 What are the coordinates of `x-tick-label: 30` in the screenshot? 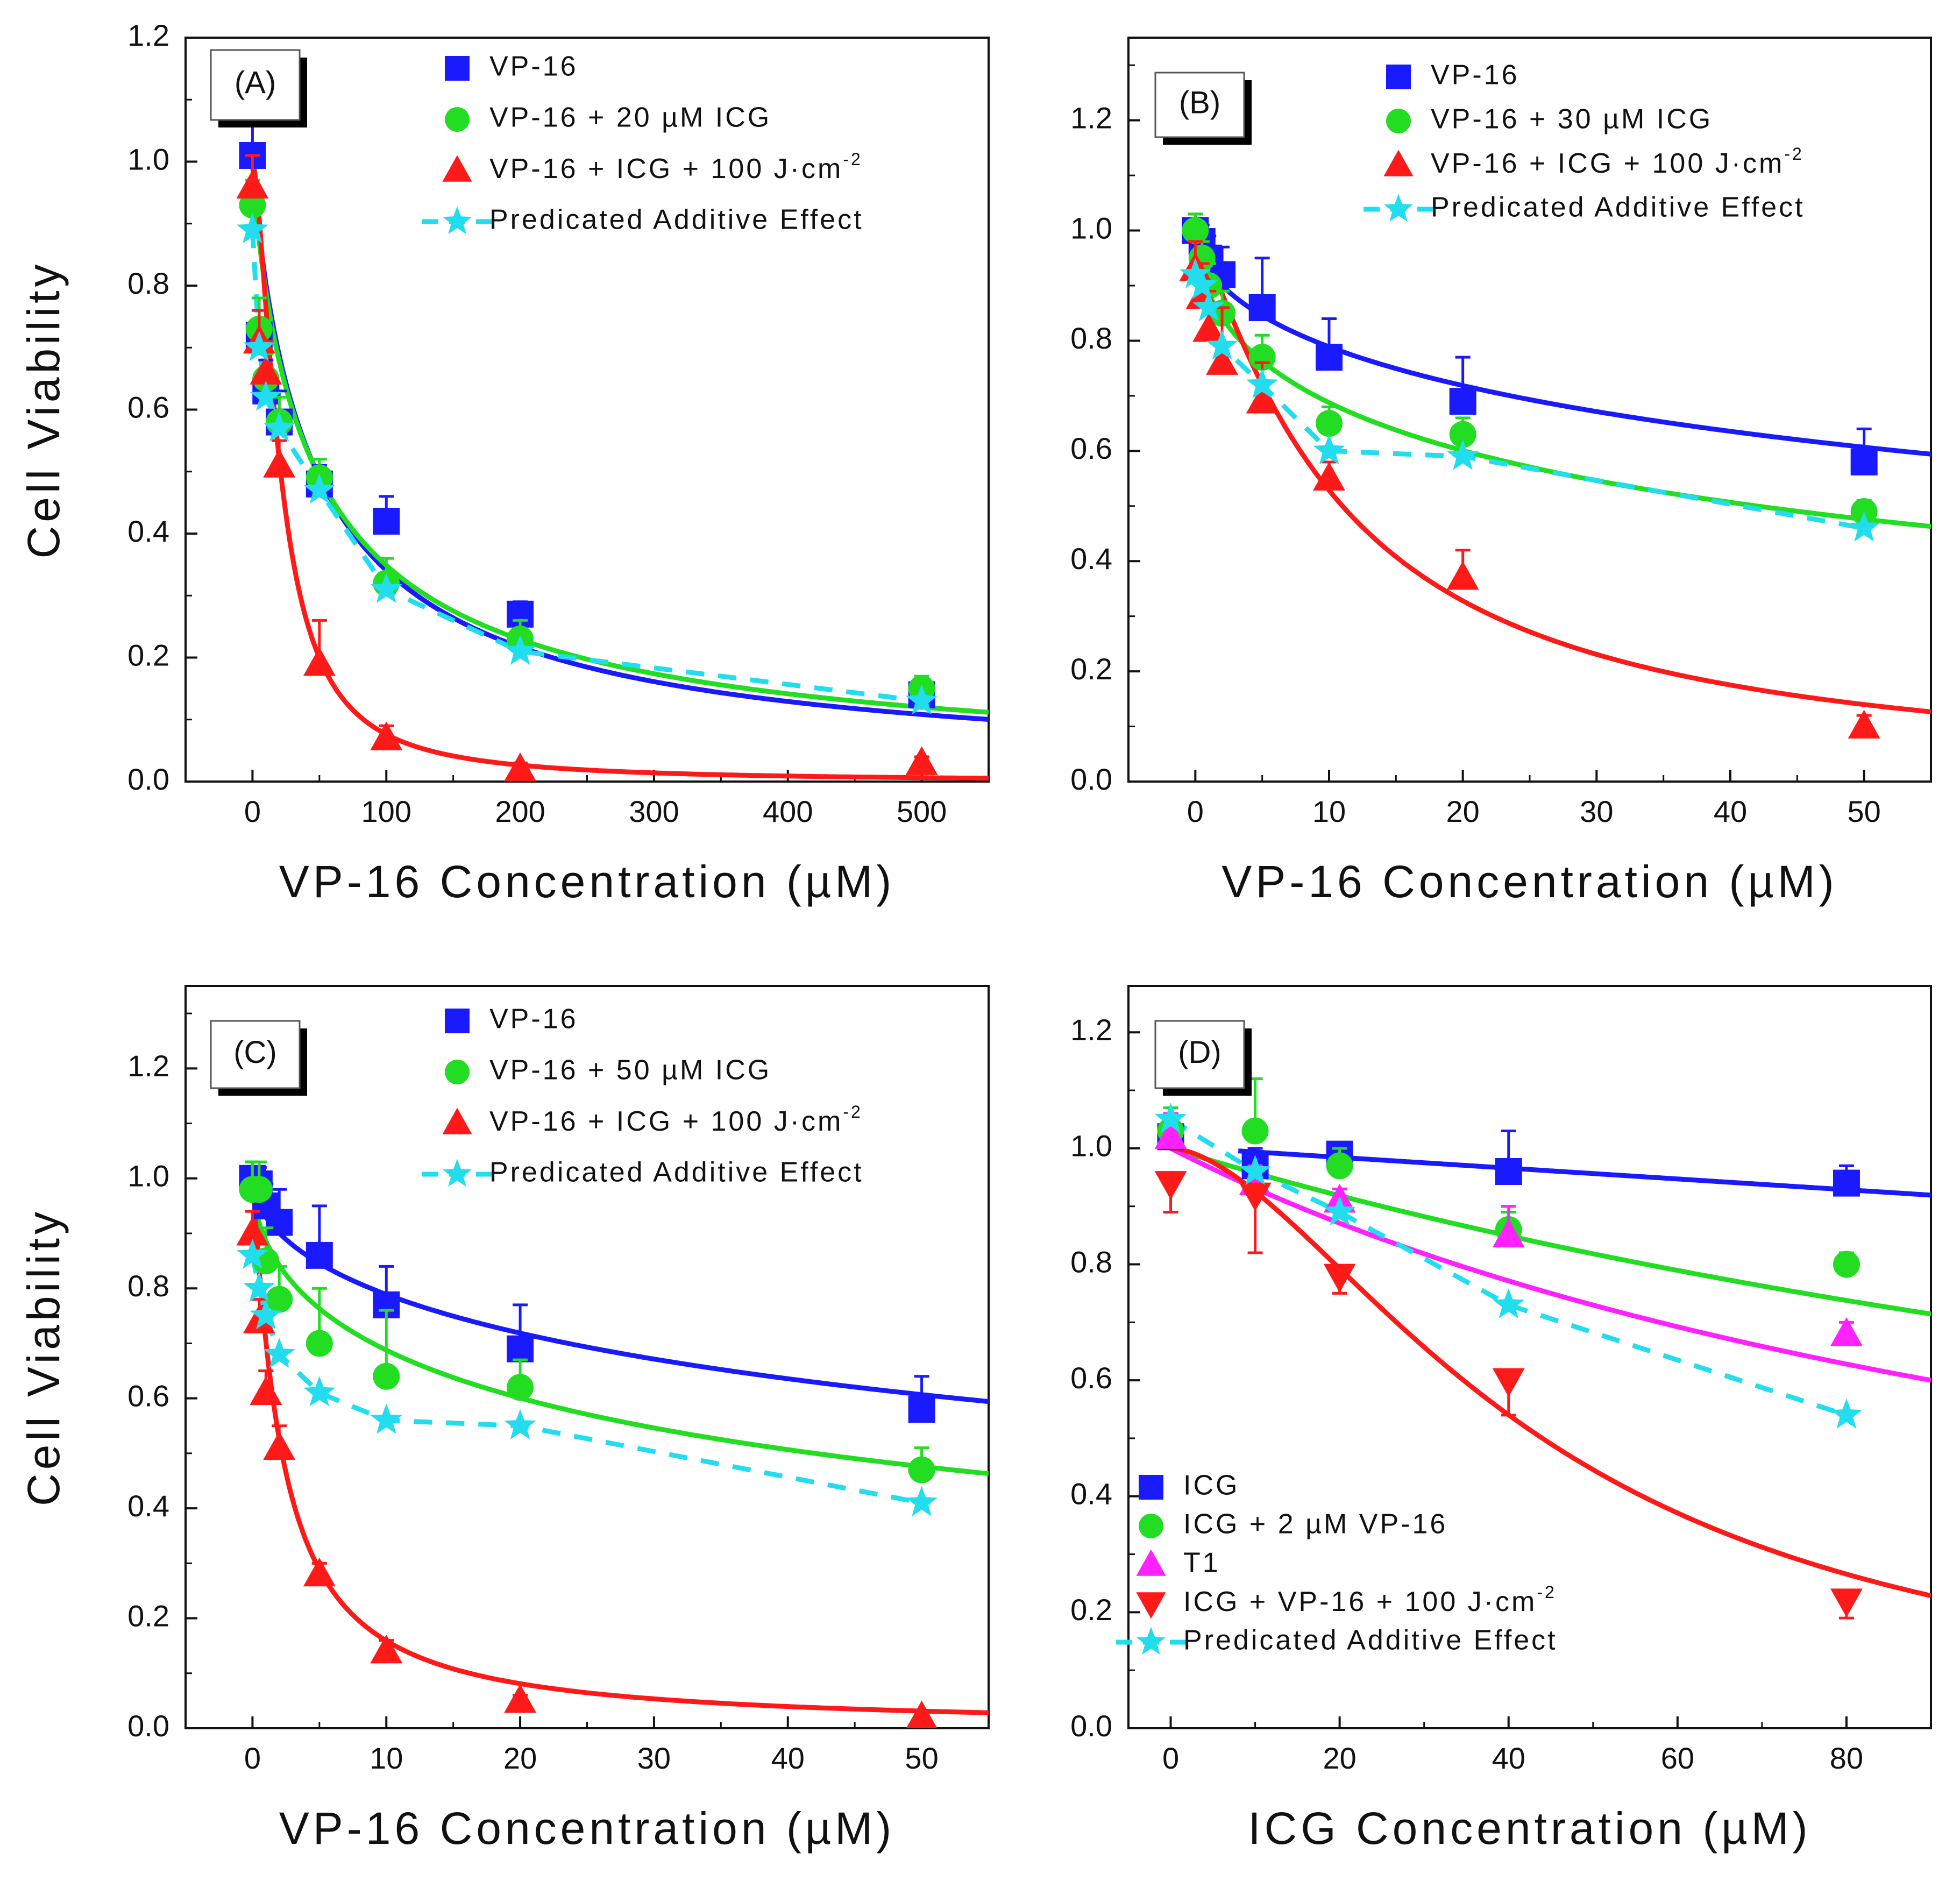 It's located at (654, 1758).